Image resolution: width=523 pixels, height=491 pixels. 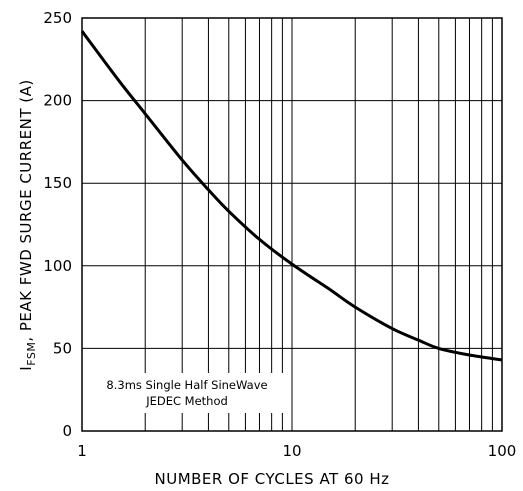 I want to click on y-tick-label: 50, so click(x=62, y=348).